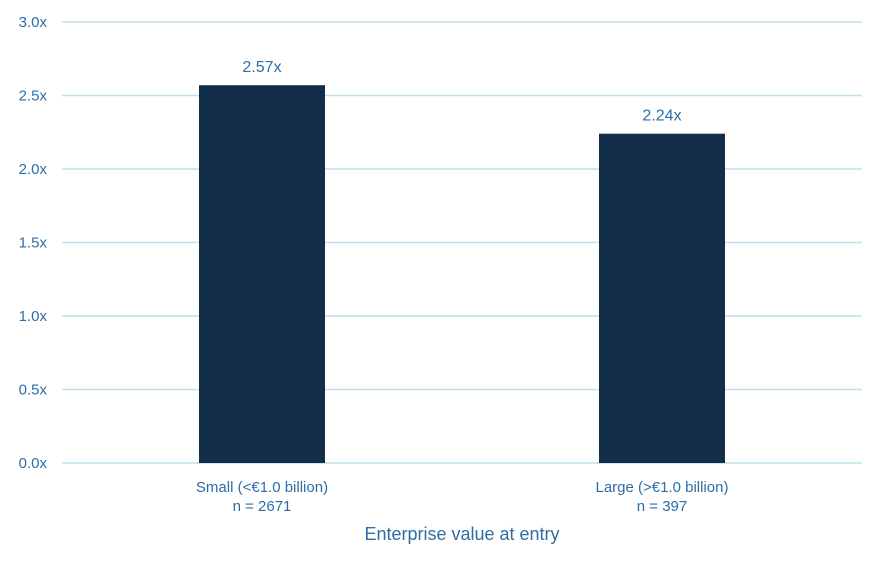 The image size is (885, 570). I want to click on data-labels: 2.57x 2.24x, so click(461, 92).